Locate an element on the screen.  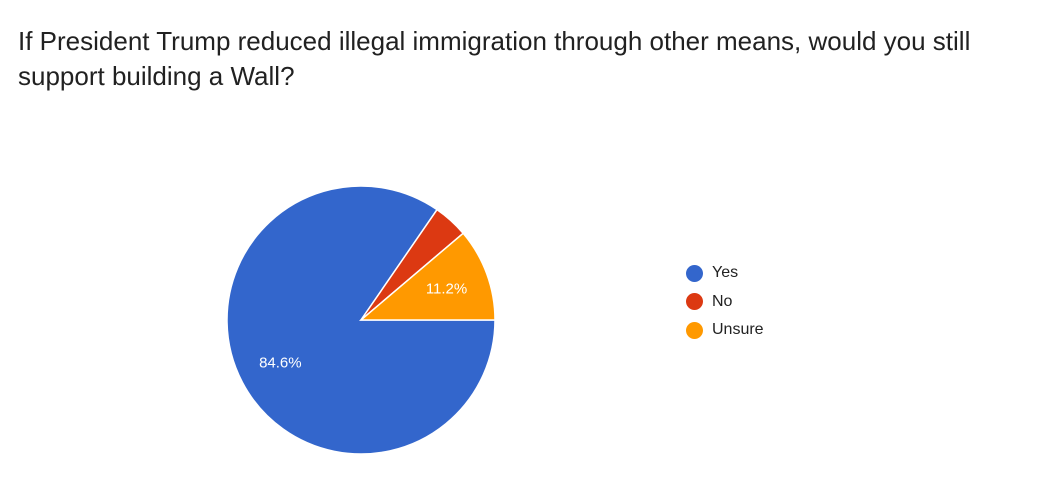
legend-item-no: No is located at coordinates (725, 302).